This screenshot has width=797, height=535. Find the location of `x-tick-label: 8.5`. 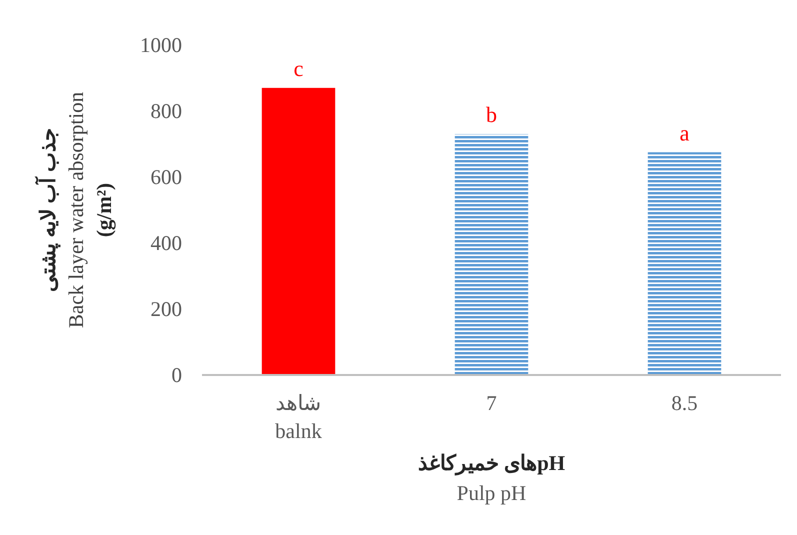

x-tick-label: 8.5 is located at coordinates (684, 403).